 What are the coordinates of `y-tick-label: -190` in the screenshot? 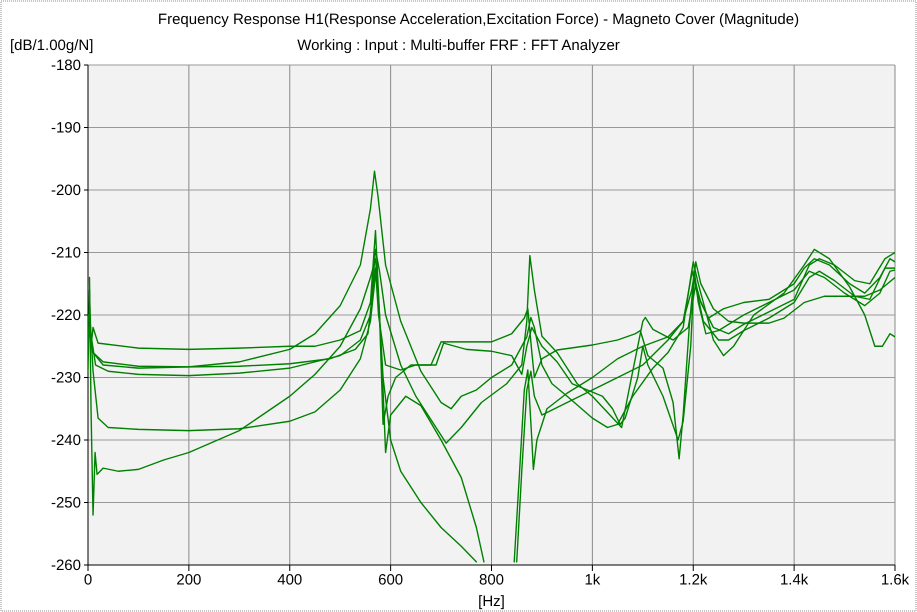 It's located at (65, 127).